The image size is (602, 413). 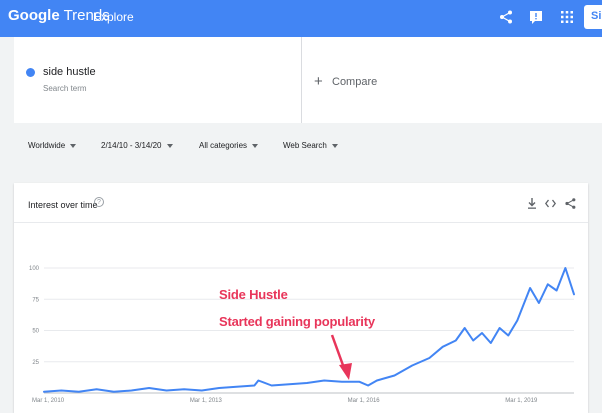 I want to click on region-filter-label: Worldwide, so click(x=47, y=145).